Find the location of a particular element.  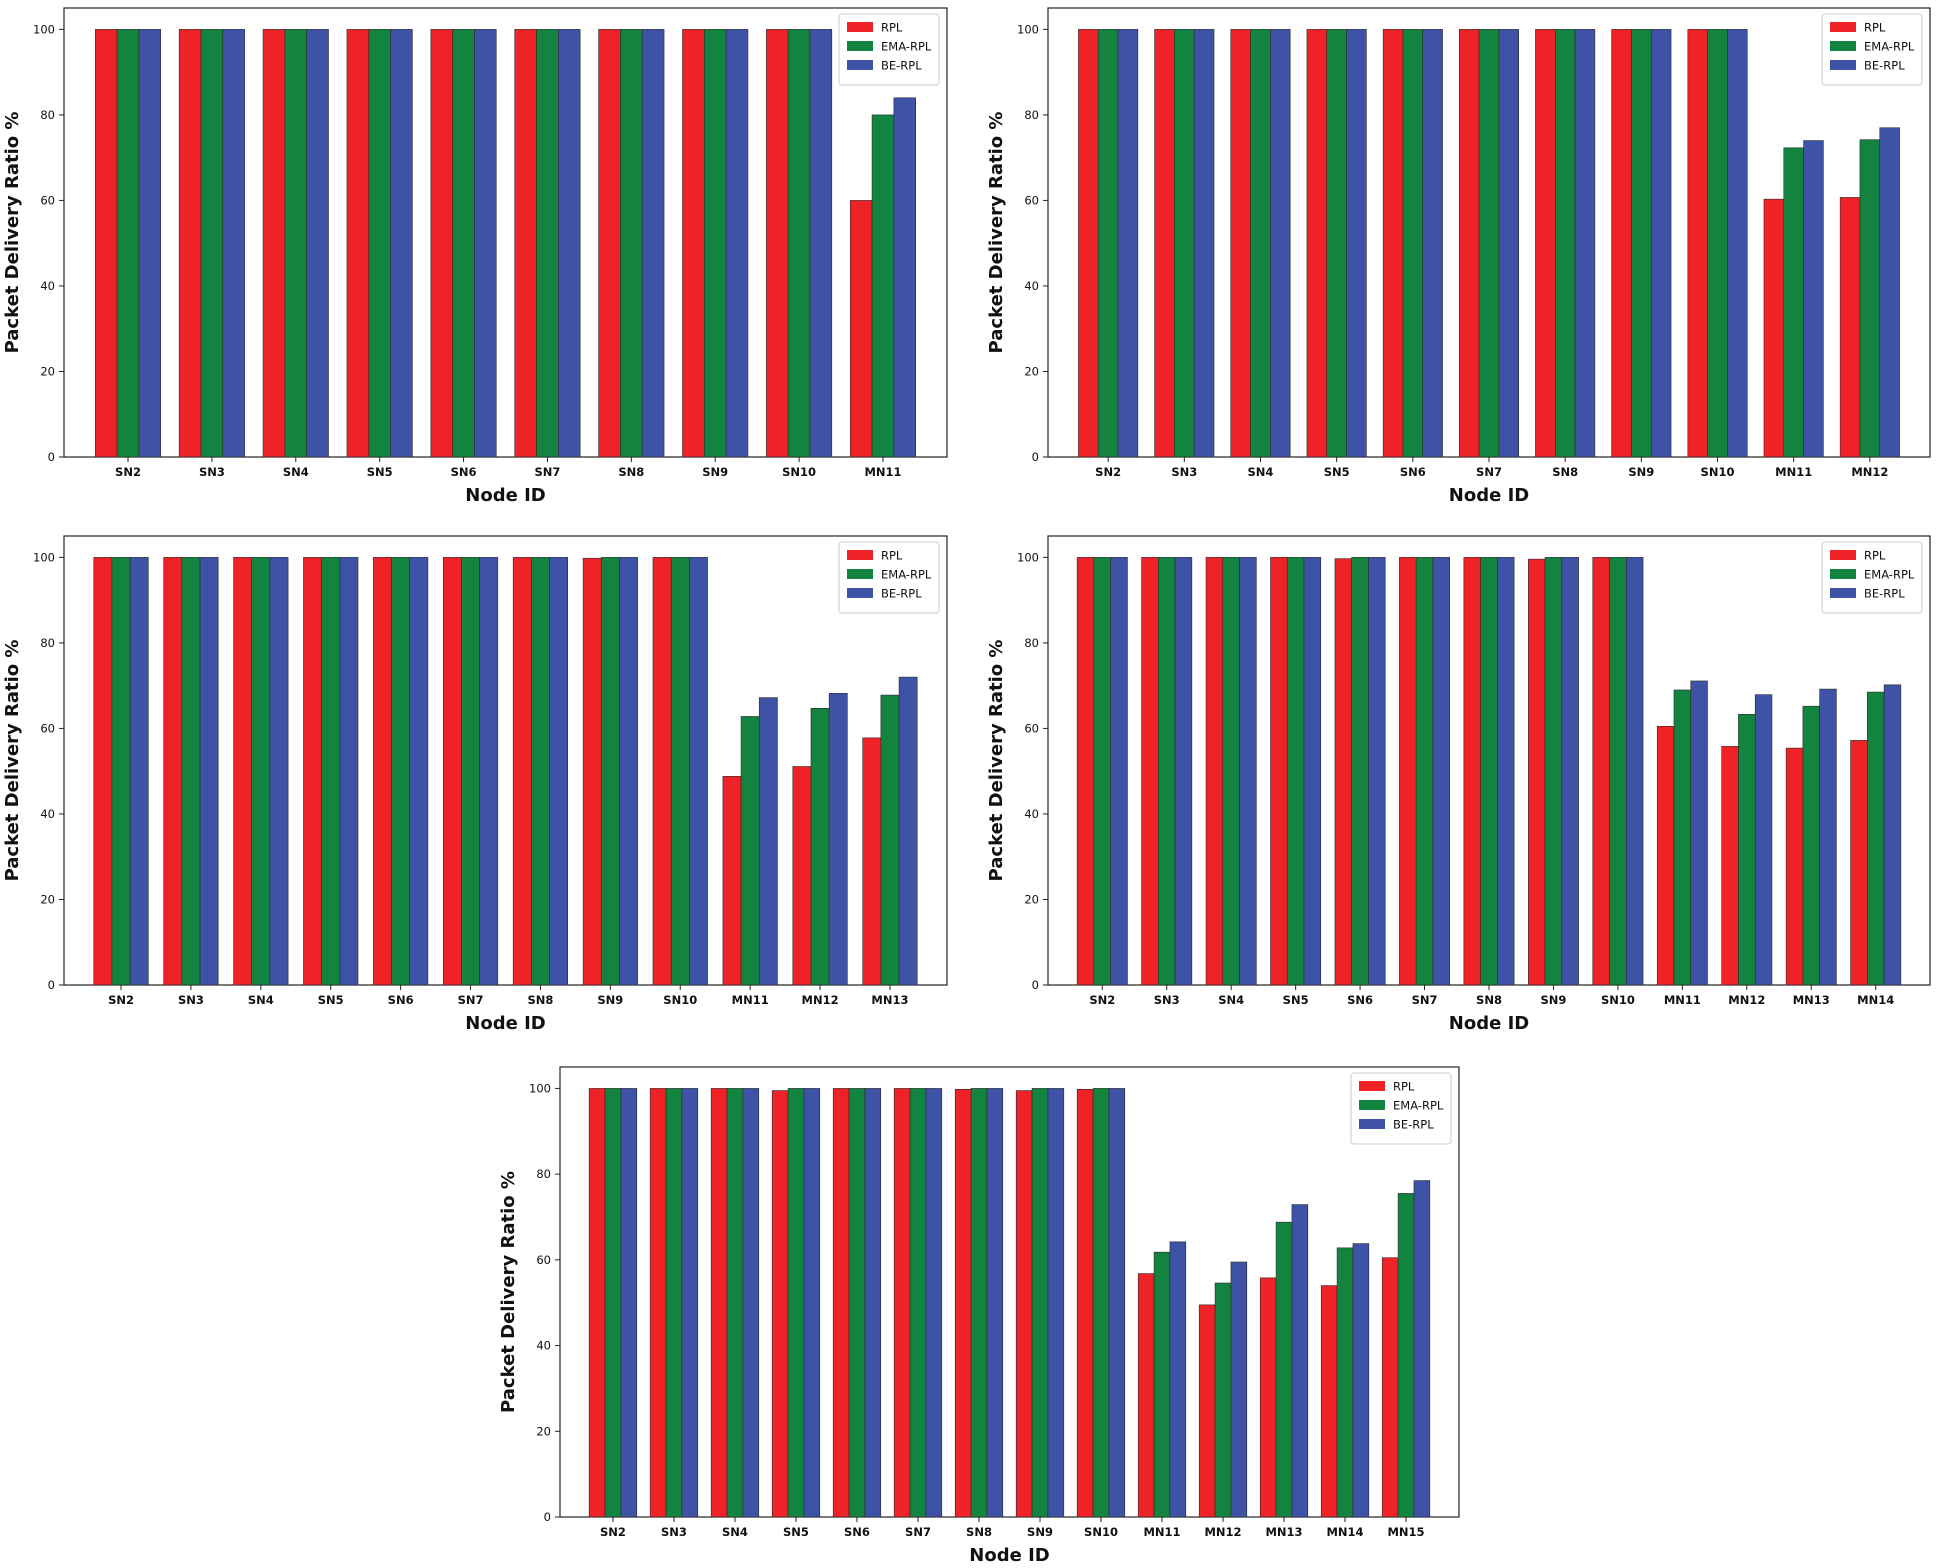

bar-ema-rpl-sn4 is located at coordinates (295, 243).